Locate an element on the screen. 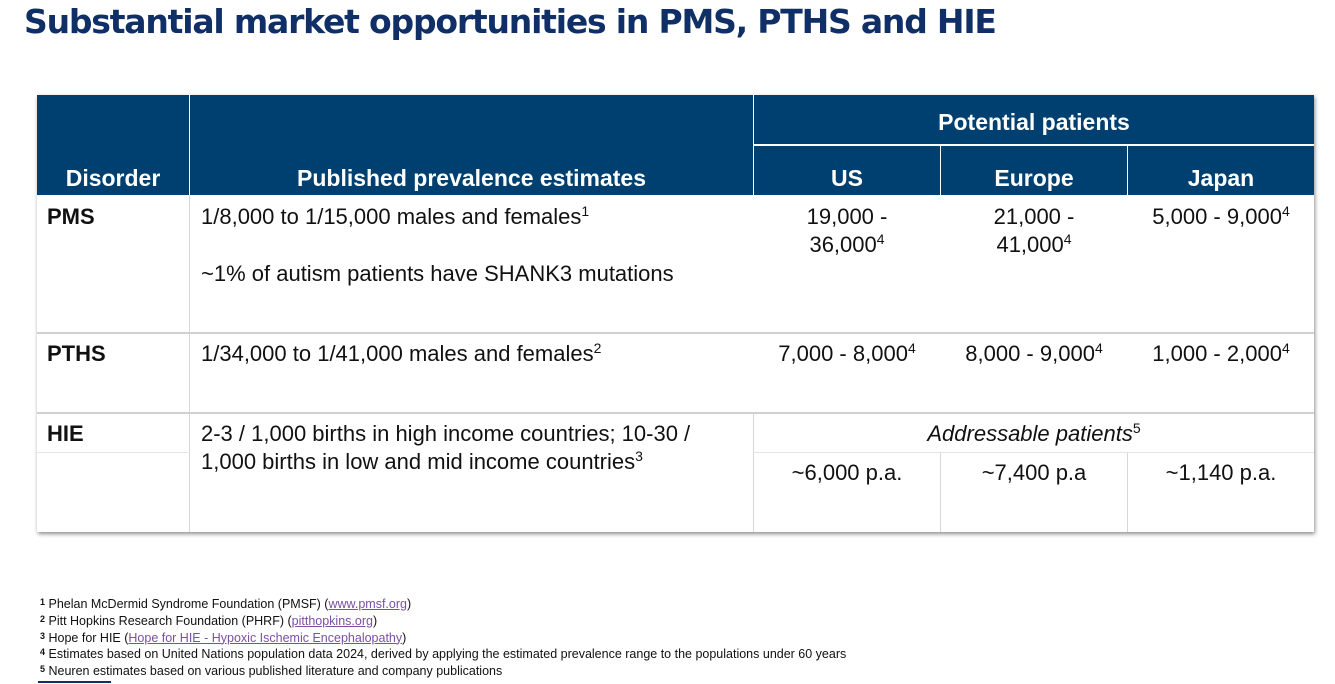 This screenshot has width=1335, height=684. header-europe: Europe is located at coordinates (1034, 170).